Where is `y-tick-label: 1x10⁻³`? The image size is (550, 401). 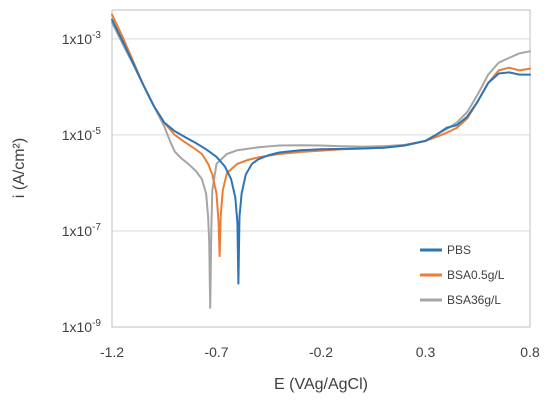
y-tick-label: 1x10⁻³ is located at coordinates (82, 38).